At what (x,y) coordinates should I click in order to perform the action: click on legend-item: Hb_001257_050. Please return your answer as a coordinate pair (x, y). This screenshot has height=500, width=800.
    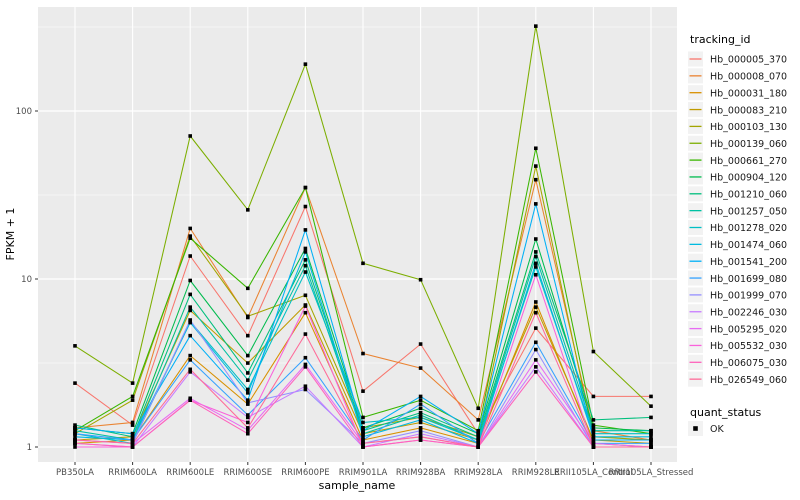
    Looking at the image, I should click on (737, 211).